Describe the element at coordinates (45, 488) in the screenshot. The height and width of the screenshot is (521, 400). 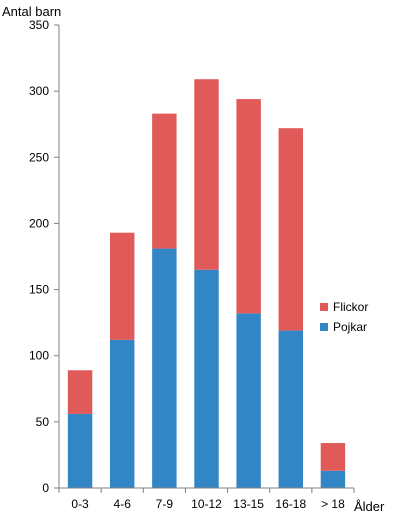
I see `y-tick-label: 0` at that location.